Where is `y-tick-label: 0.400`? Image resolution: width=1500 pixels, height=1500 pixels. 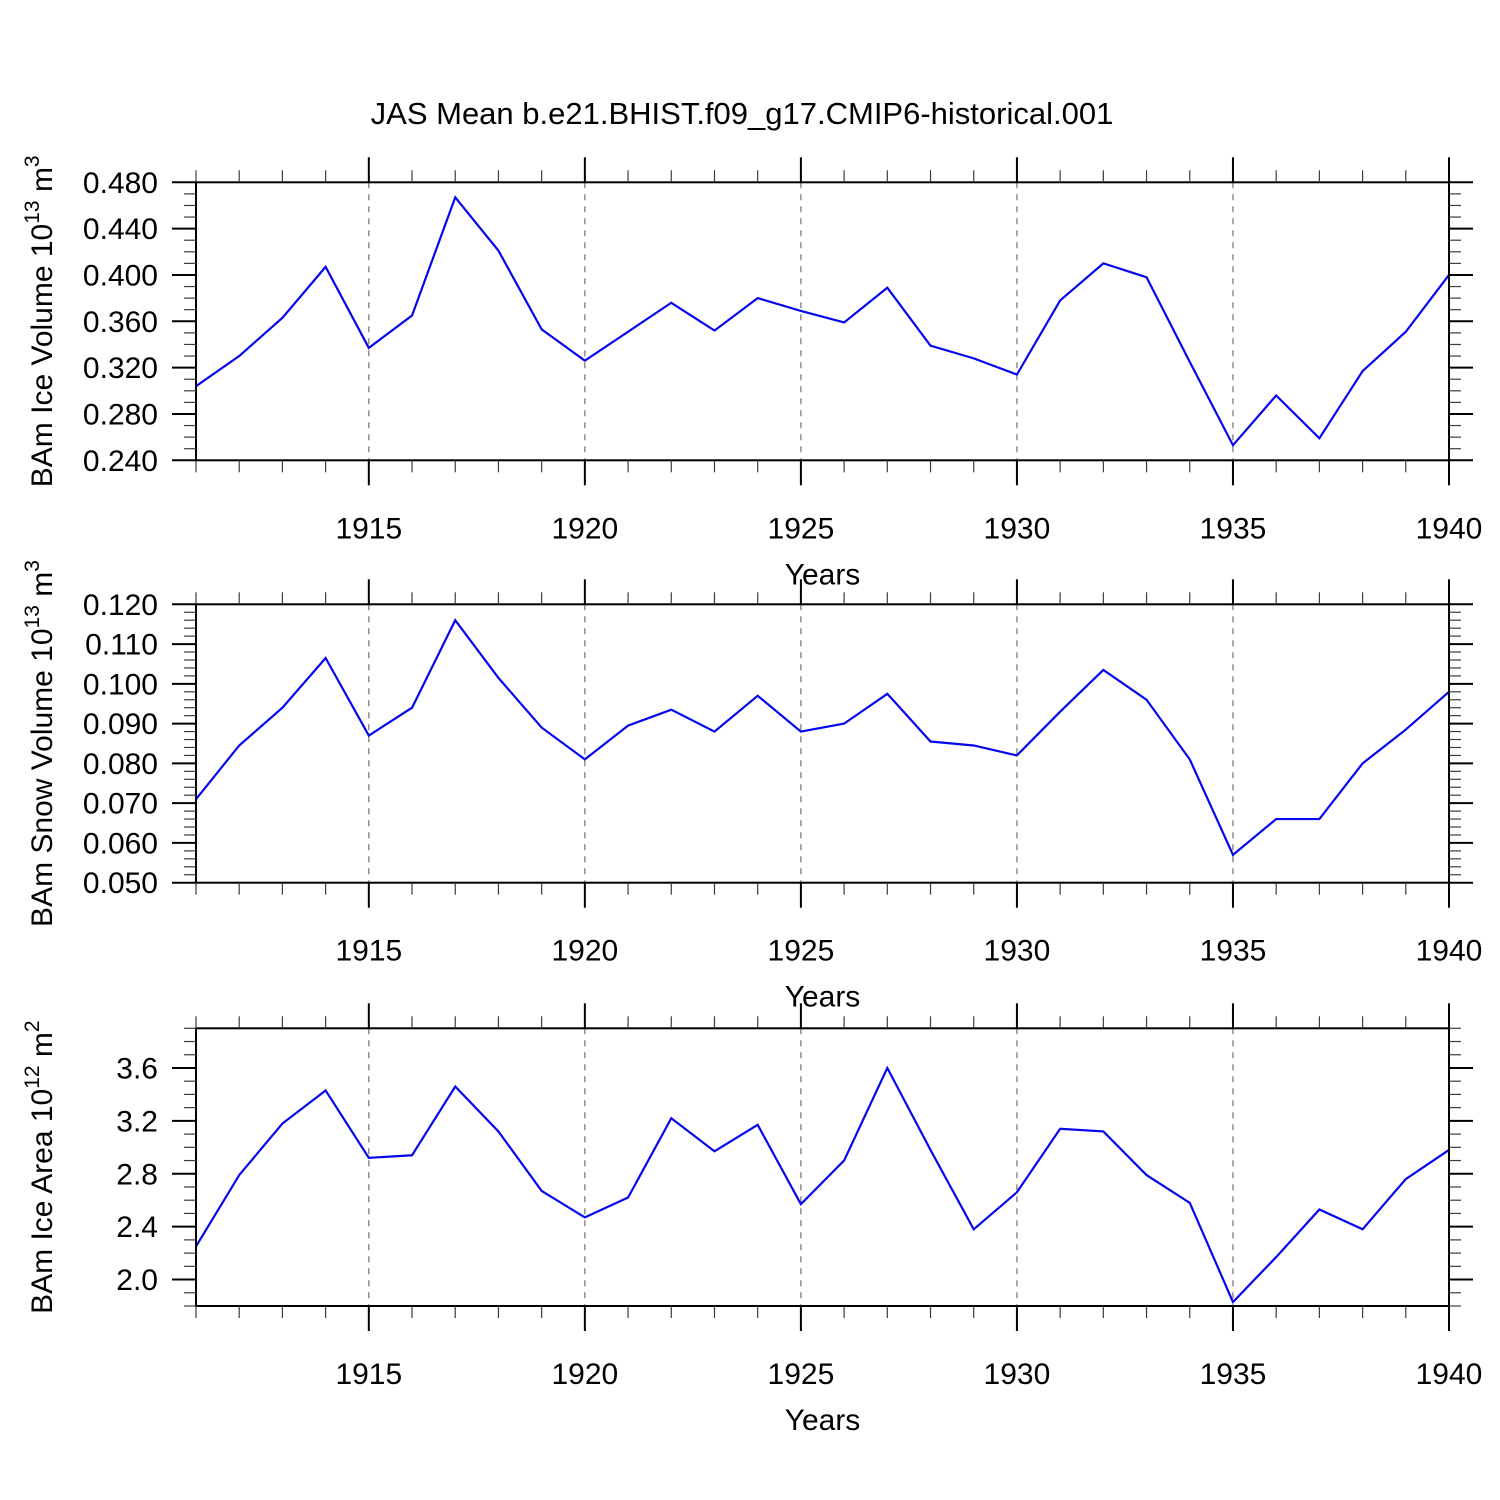 y-tick-label: 0.400 is located at coordinates (120, 275).